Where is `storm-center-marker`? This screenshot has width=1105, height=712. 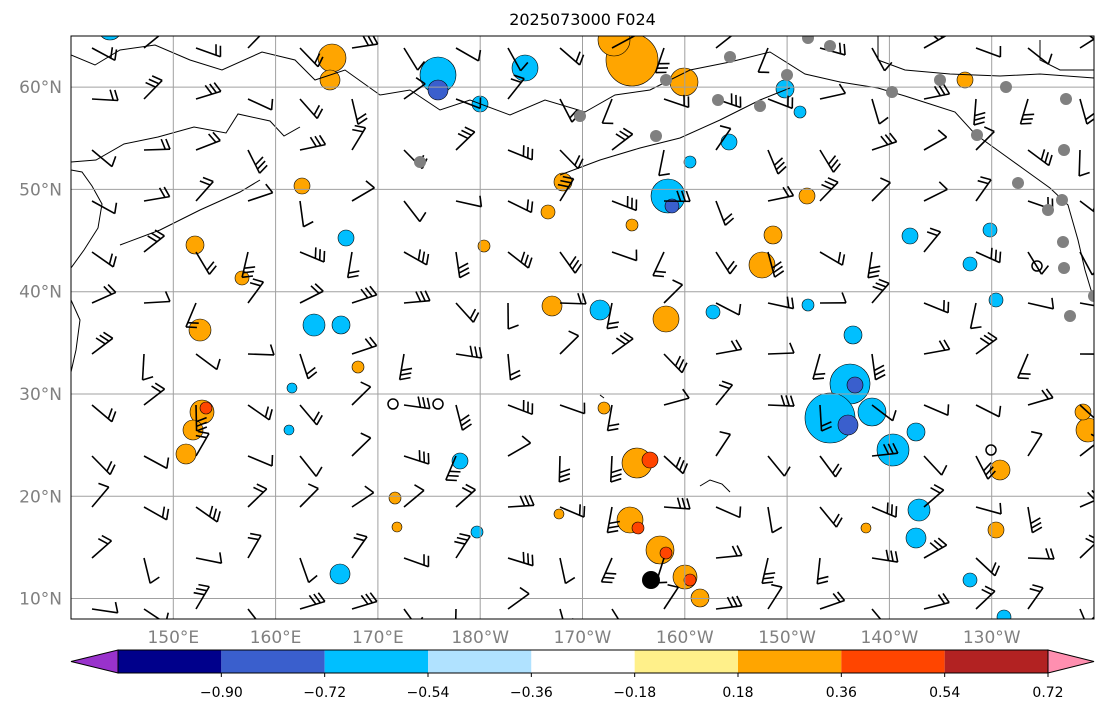
storm-center-marker is located at coordinates (651, 580).